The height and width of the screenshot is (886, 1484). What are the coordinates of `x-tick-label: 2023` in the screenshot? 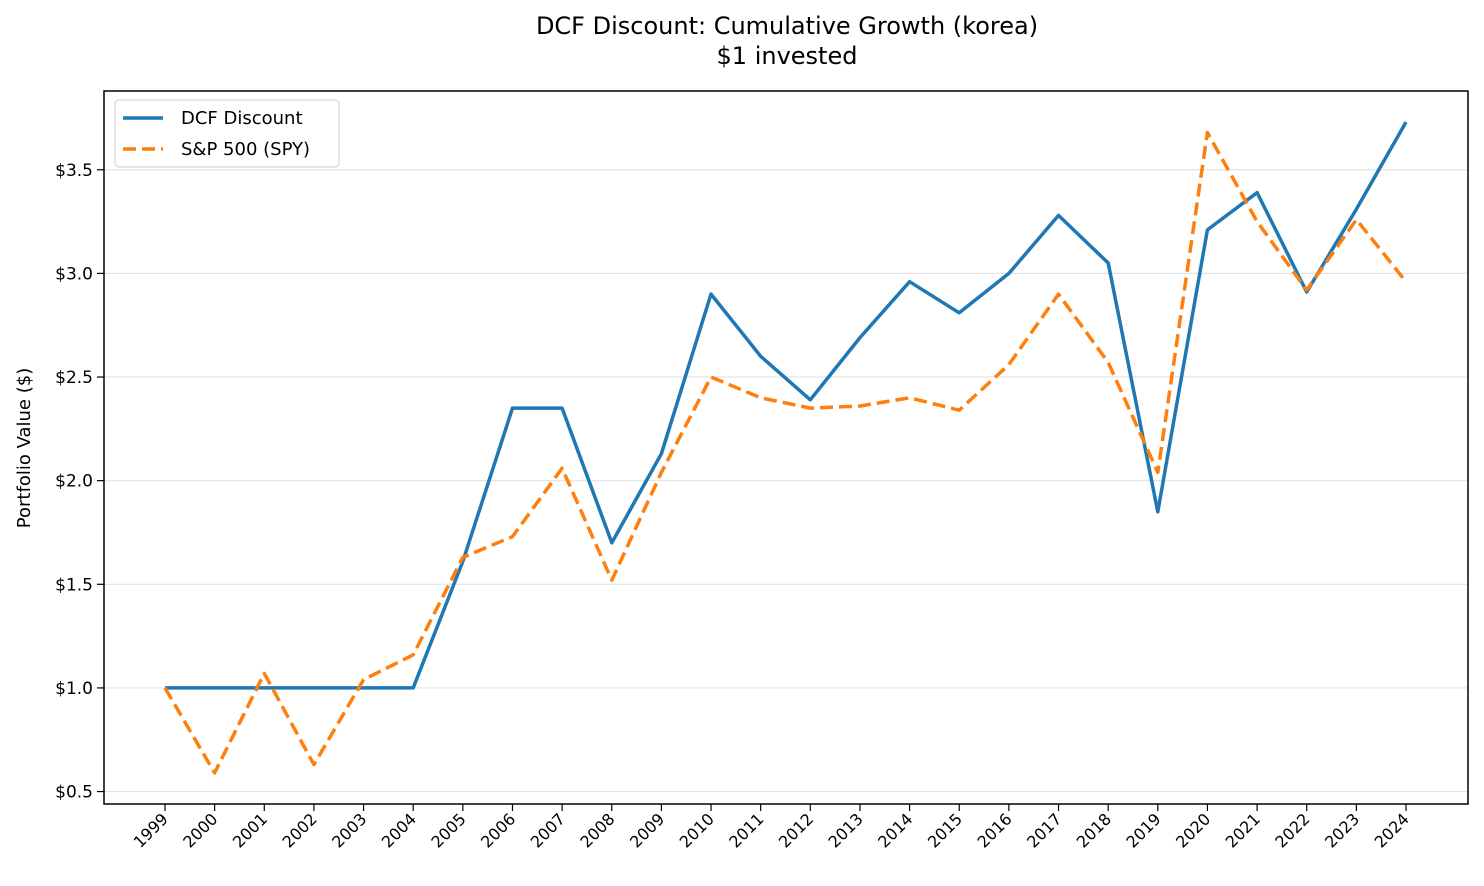 It's located at (1342, 830).